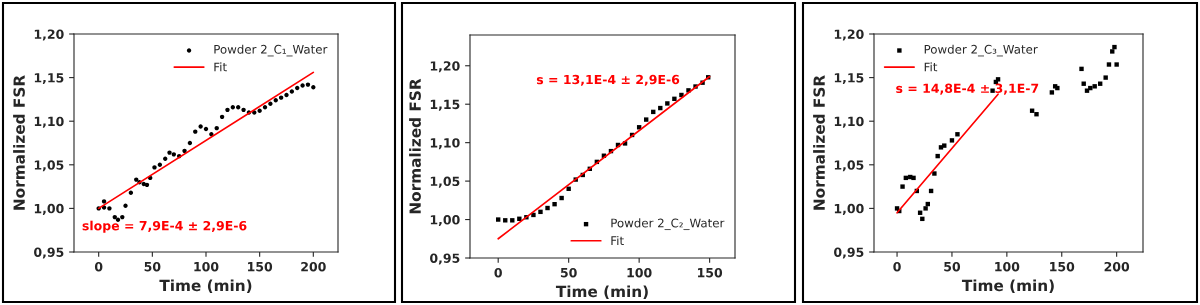  Describe the element at coordinates (981, 50) in the screenshot. I see `legend-label: Powder 2_C₃_Water` at that location.